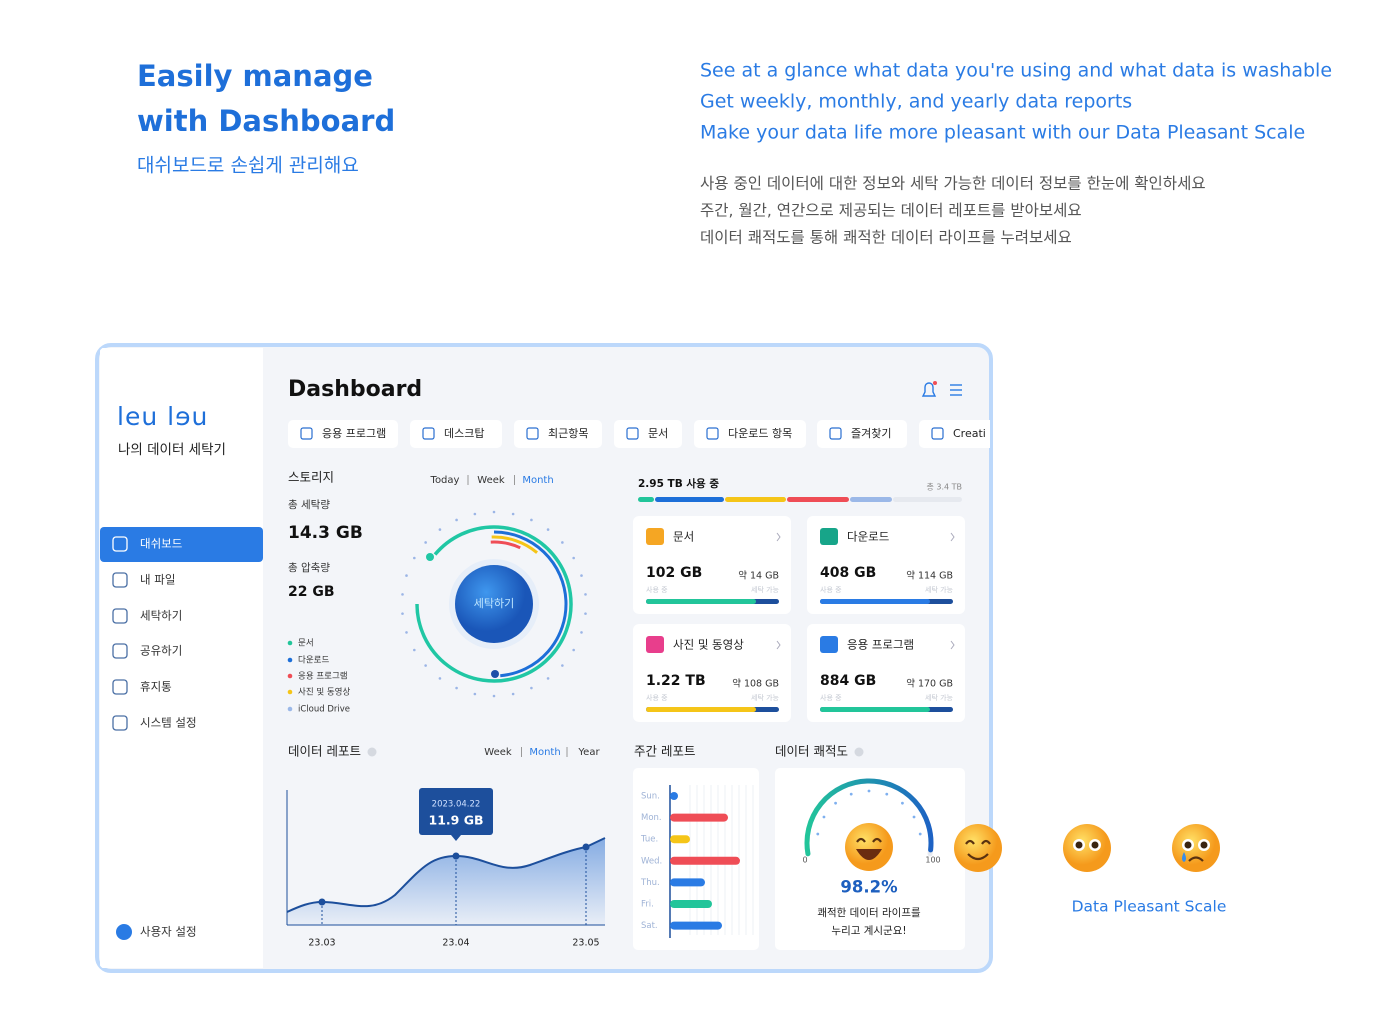 The image size is (1400, 1027). Describe the element at coordinates (927, 499) in the screenshot. I see `usage-track` at that location.